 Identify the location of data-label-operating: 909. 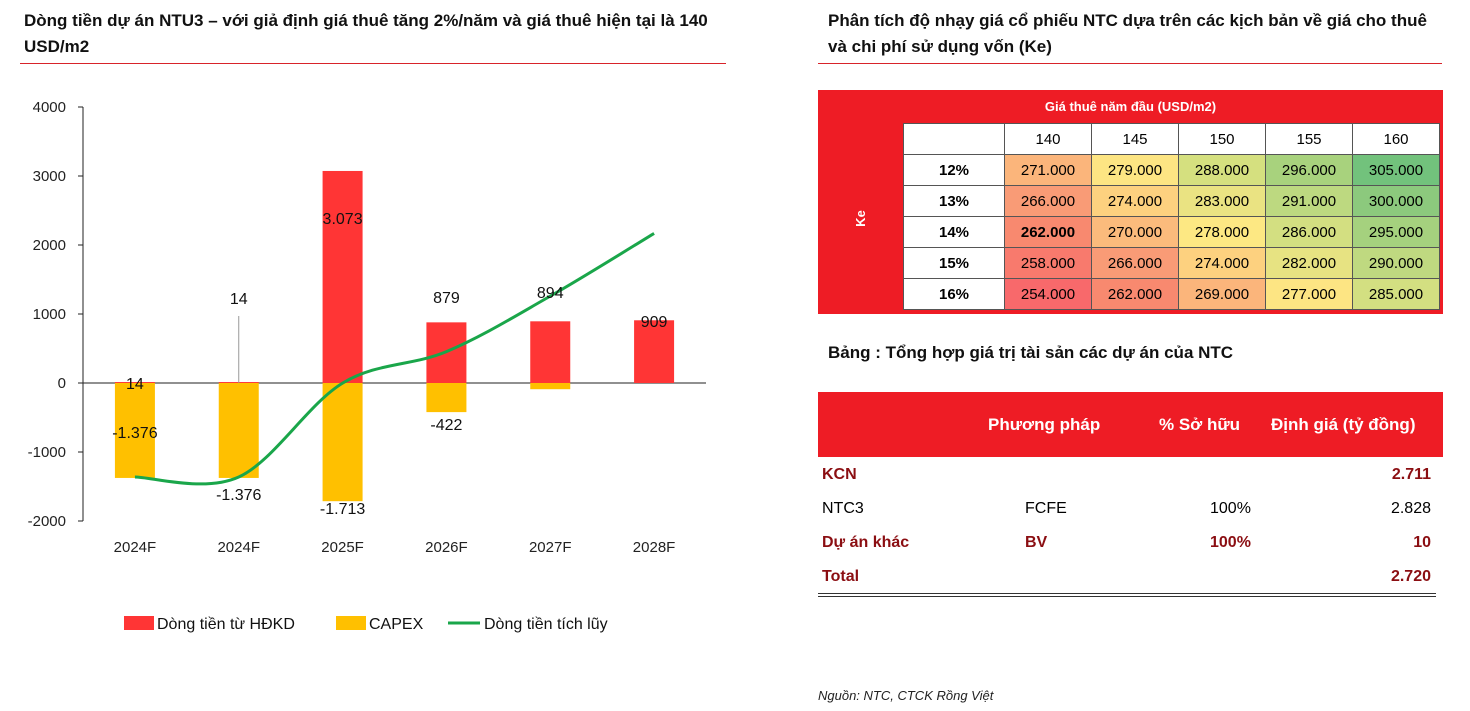
(654, 322).